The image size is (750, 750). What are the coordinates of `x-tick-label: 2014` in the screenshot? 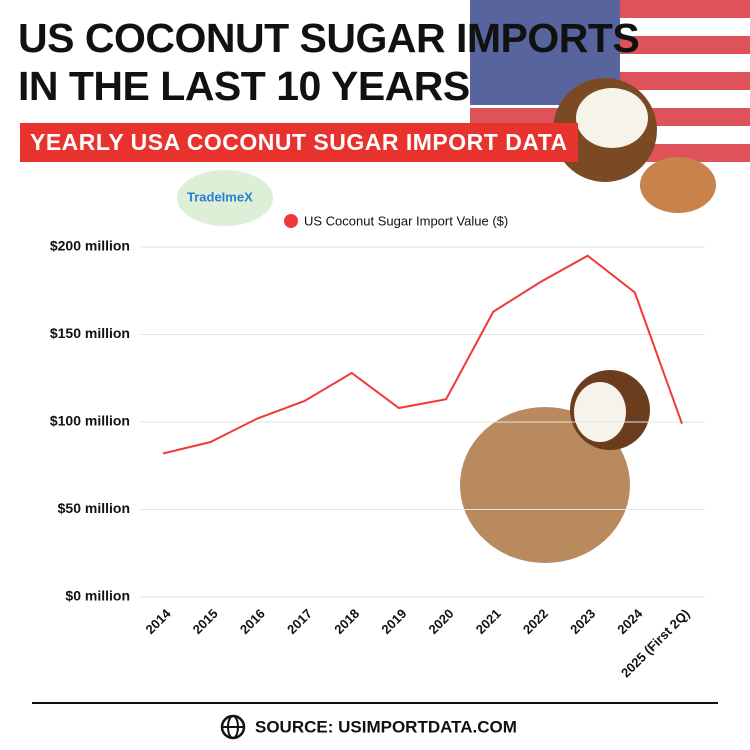 It's located at (158, 621).